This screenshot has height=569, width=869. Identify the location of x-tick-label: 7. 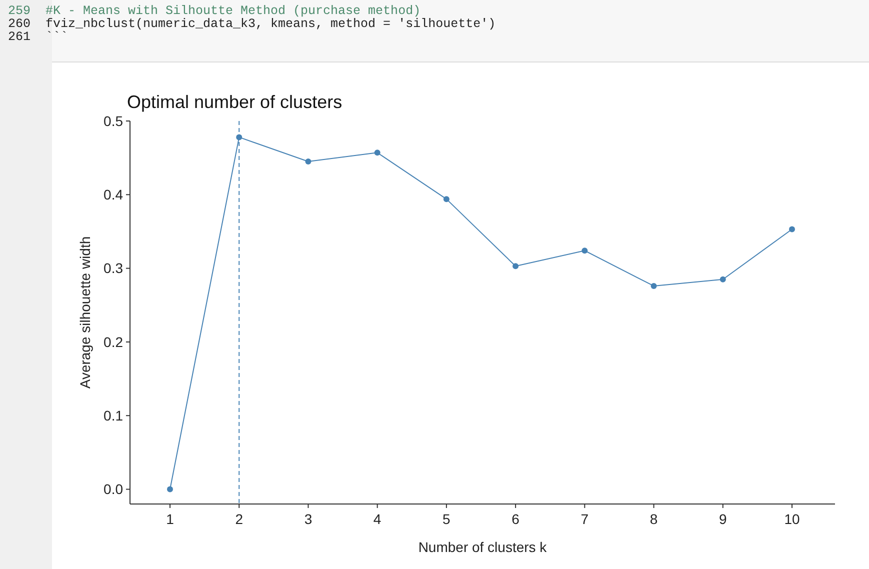
(584, 519).